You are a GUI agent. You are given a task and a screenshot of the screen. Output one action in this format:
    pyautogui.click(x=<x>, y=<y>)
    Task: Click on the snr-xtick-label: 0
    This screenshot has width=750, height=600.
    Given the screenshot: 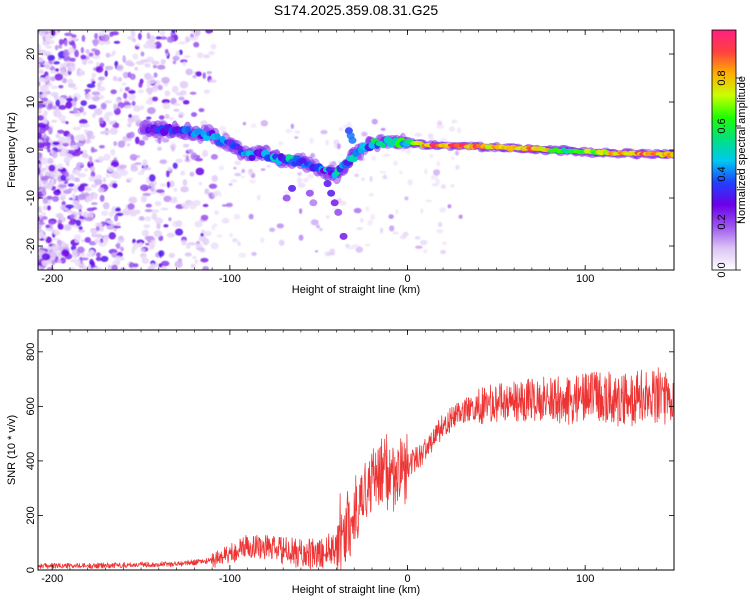 What is the action you would take?
    pyautogui.click(x=407, y=579)
    